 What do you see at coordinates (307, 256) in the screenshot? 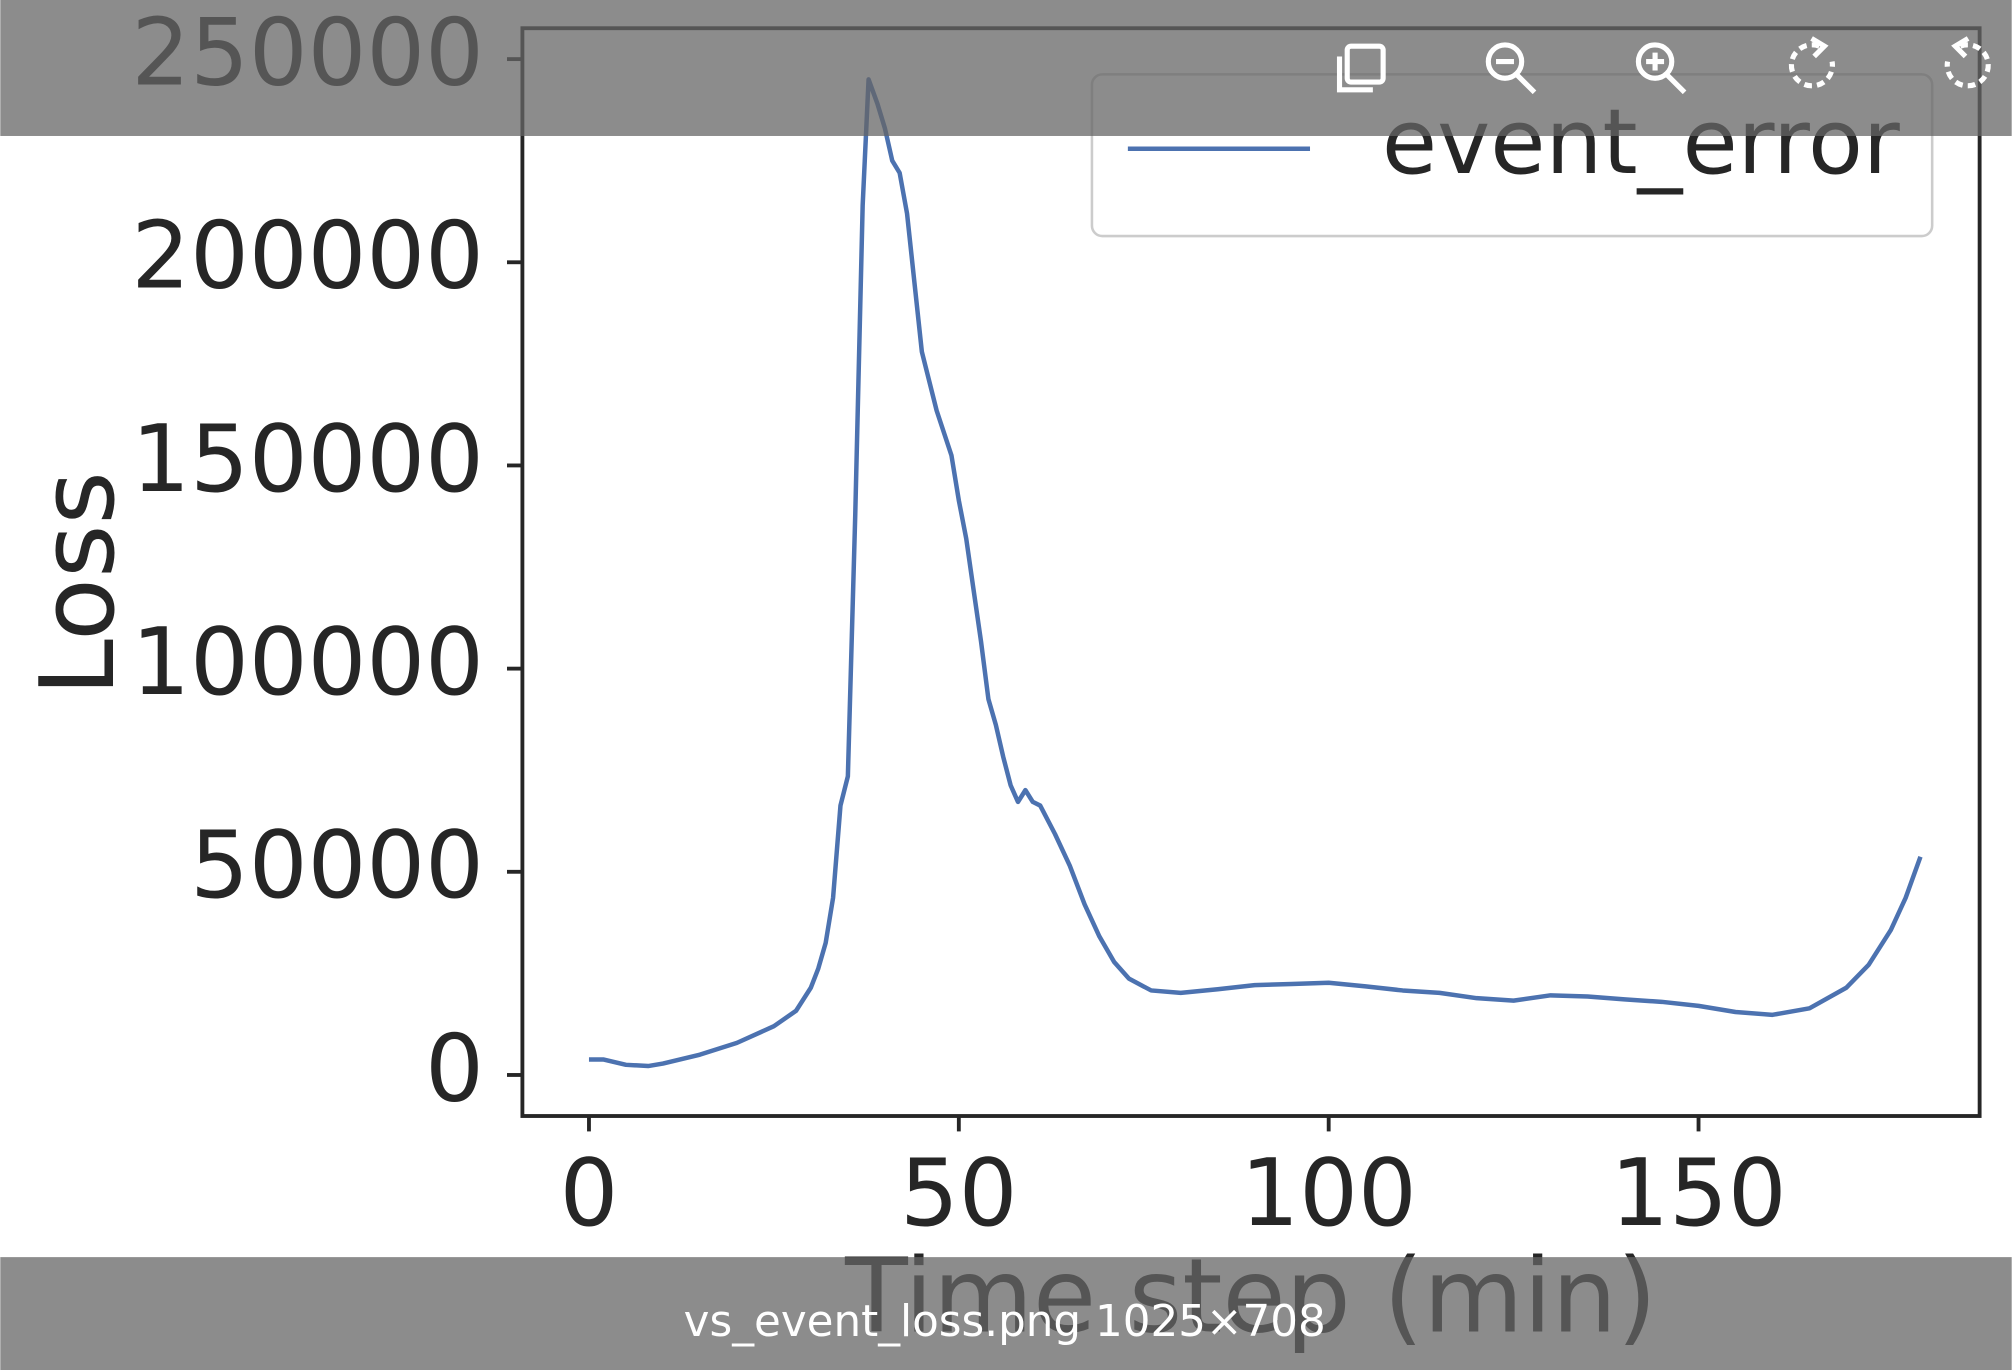
I see `y-tick-label: 200000` at bounding box center [307, 256].